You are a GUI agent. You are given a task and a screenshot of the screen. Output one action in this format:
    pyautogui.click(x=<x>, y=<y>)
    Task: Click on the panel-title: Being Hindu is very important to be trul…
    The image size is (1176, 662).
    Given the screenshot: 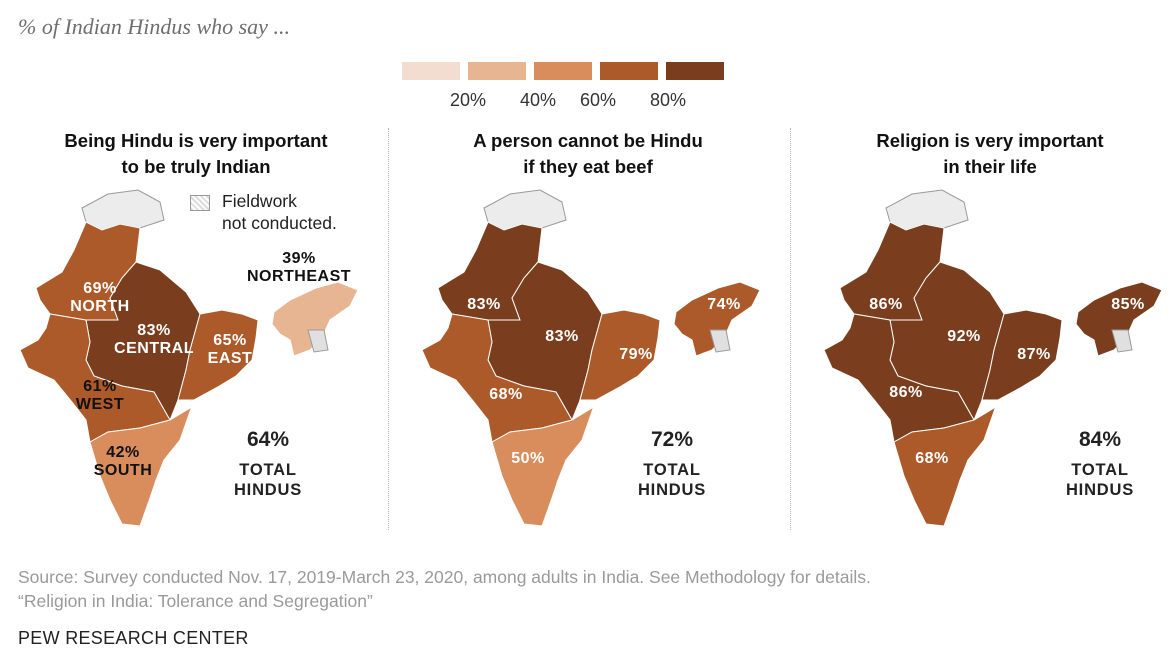 What is the action you would take?
    pyautogui.click(x=196, y=154)
    